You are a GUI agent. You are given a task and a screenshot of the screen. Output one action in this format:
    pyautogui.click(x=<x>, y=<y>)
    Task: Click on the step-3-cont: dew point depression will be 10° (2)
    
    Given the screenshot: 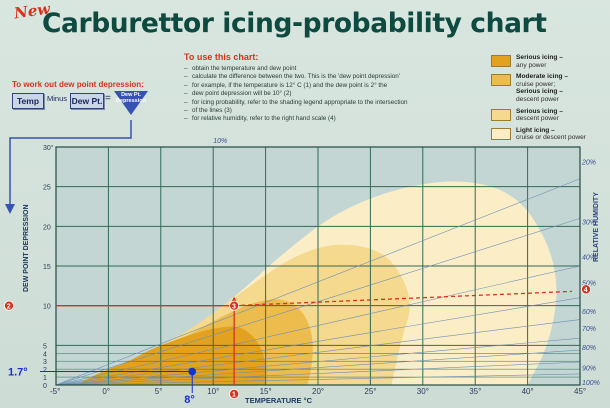 What is the action you would take?
    pyautogui.click(x=334, y=94)
    